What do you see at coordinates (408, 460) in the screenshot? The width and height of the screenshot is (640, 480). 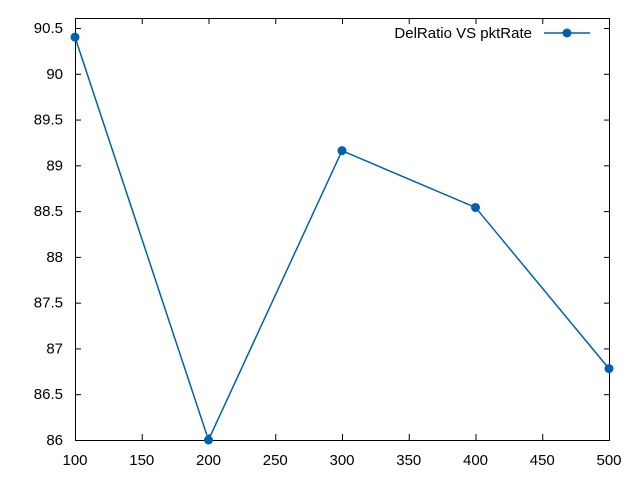 I see `x-tick-label: 350` at bounding box center [408, 460].